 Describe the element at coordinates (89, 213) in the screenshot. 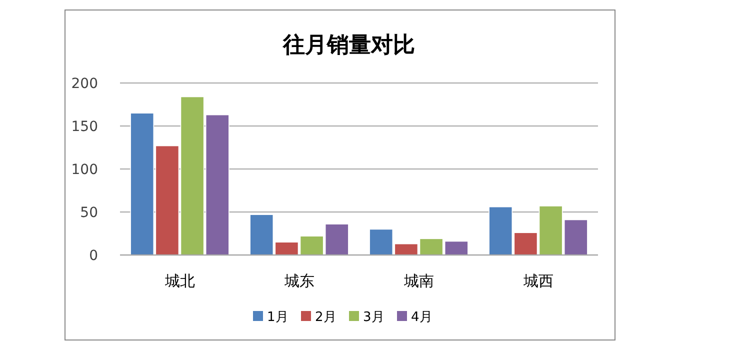

I see `y-tick-label: 50` at that location.